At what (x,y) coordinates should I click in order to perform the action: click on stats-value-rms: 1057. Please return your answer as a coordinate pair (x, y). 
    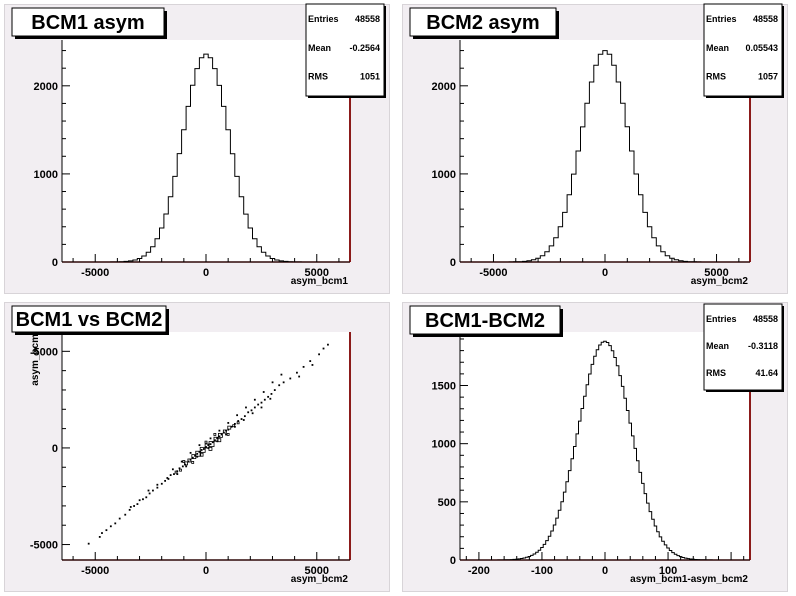
    Looking at the image, I should click on (768, 77).